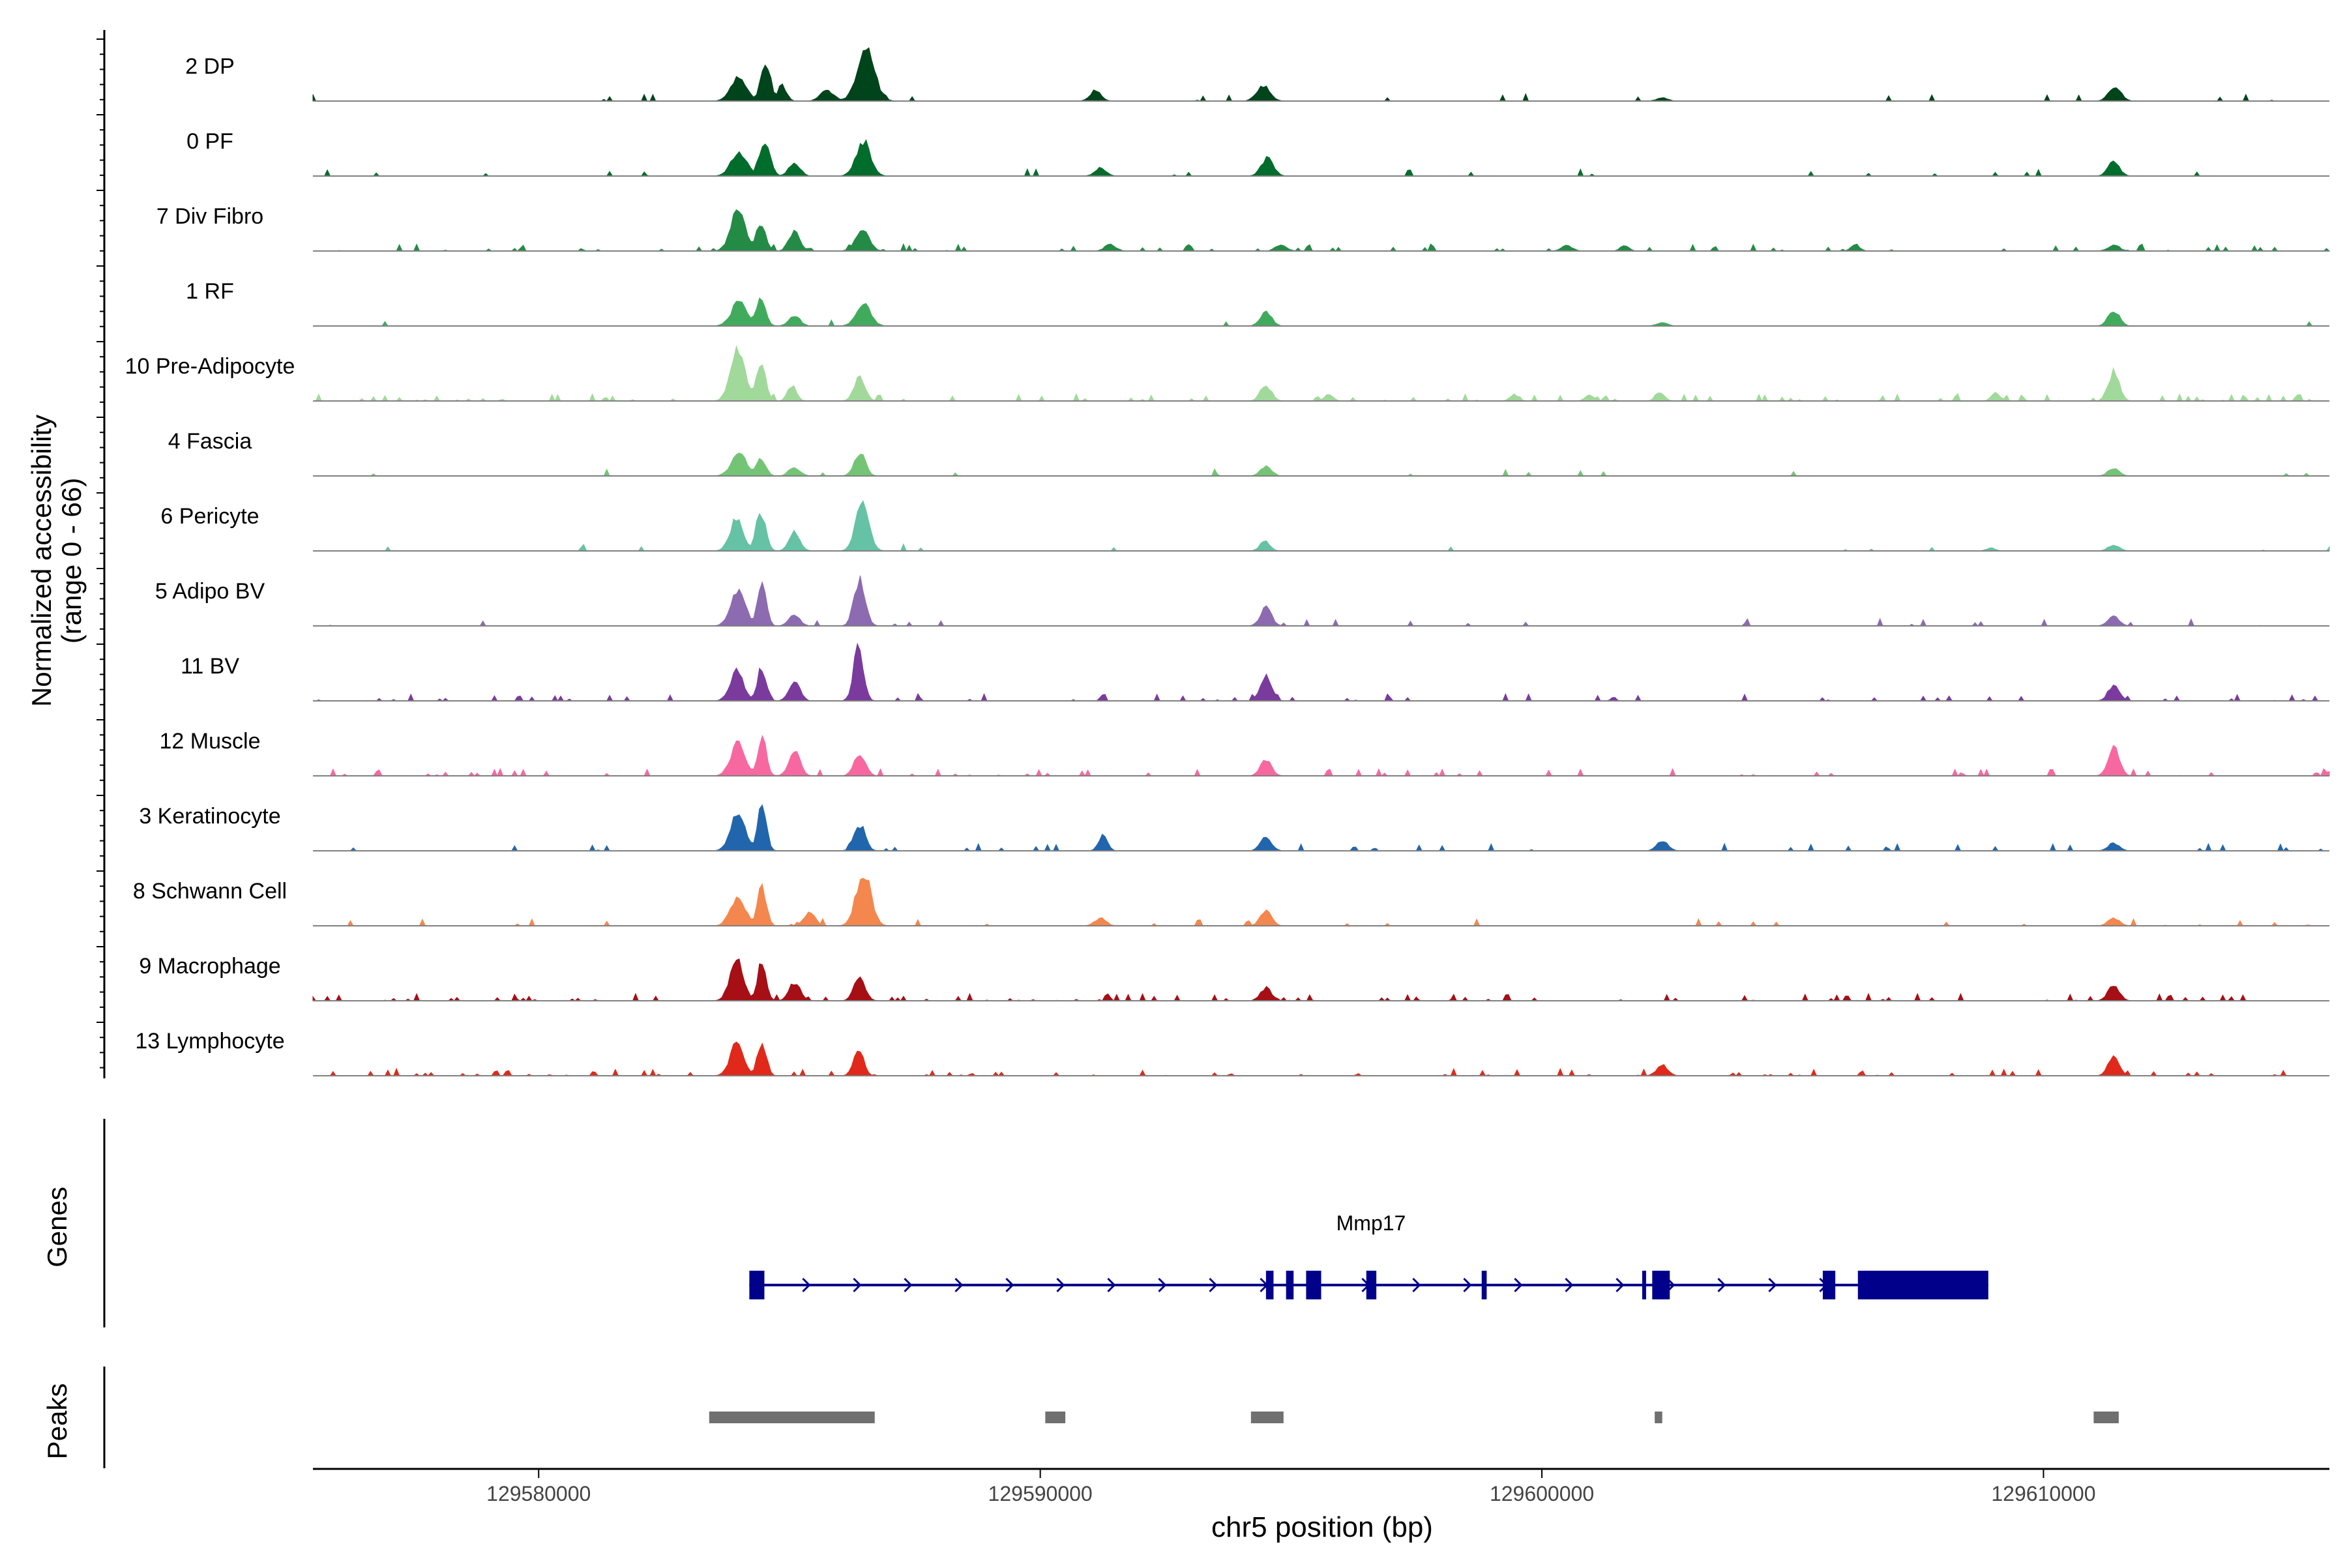  I want to click on track-label-13: 13 Lymphocyte, so click(209, 1042).